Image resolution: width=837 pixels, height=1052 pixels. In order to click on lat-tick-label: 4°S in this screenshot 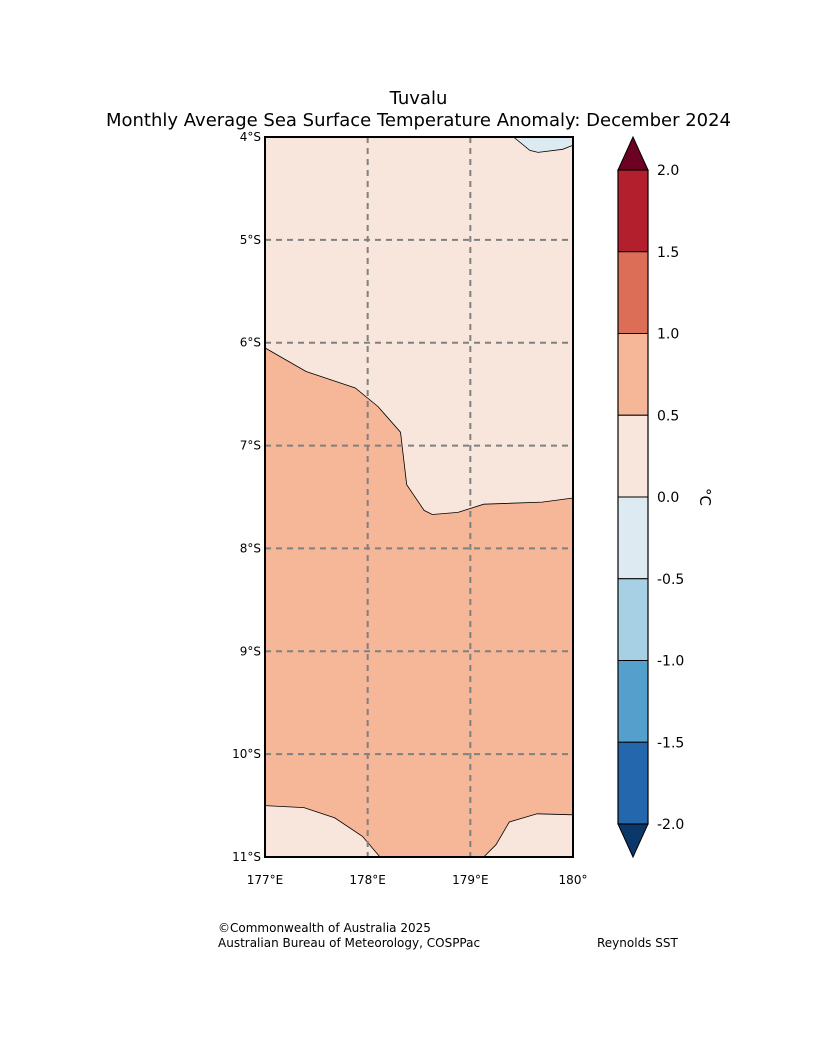, I will do `click(250, 137)`.